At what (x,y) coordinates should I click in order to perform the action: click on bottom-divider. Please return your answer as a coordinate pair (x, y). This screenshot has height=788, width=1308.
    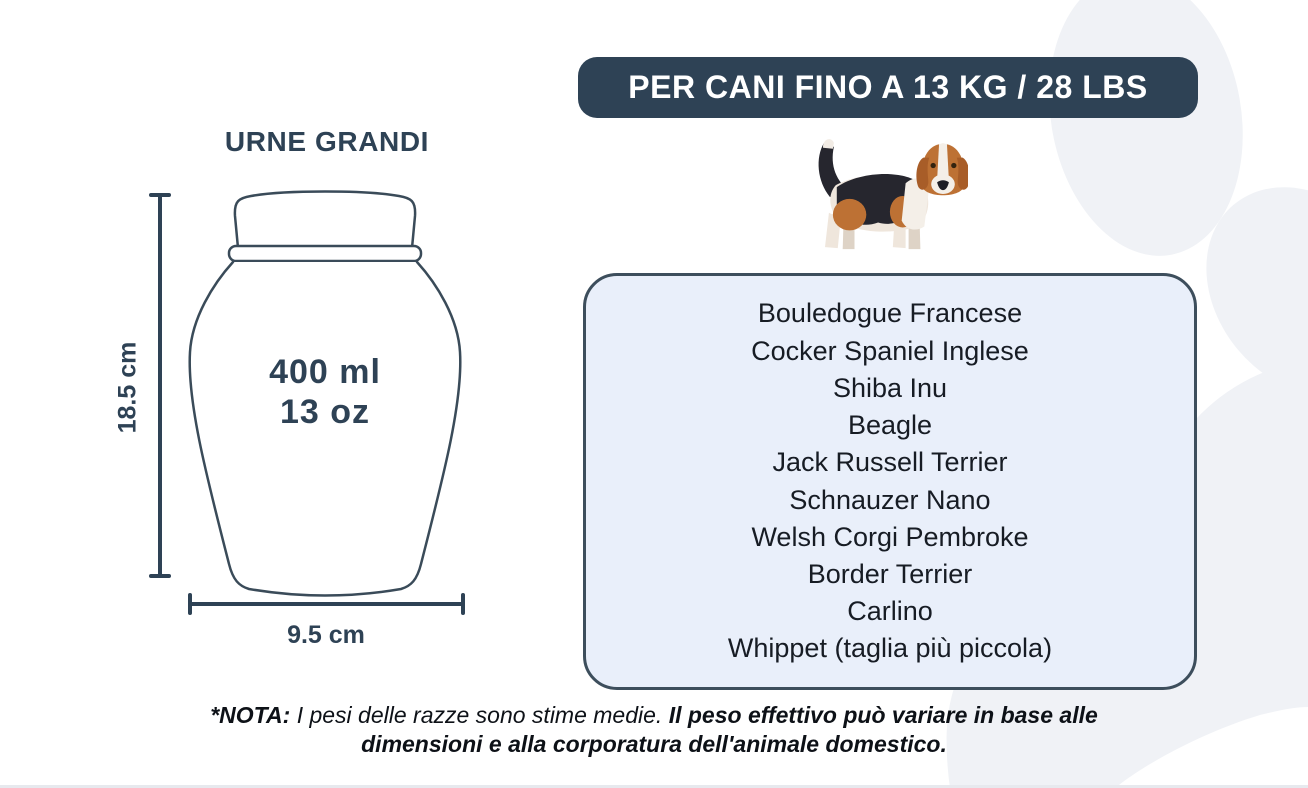
    Looking at the image, I should click on (654, 786).